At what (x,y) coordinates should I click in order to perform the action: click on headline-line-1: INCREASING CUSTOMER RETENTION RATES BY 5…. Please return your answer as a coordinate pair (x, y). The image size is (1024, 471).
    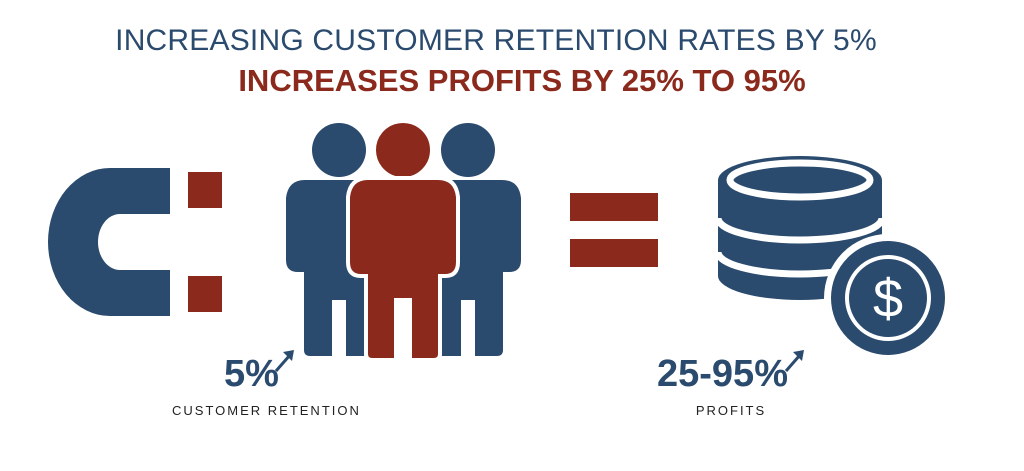
    Looking at the image, I should click on (496, 40).